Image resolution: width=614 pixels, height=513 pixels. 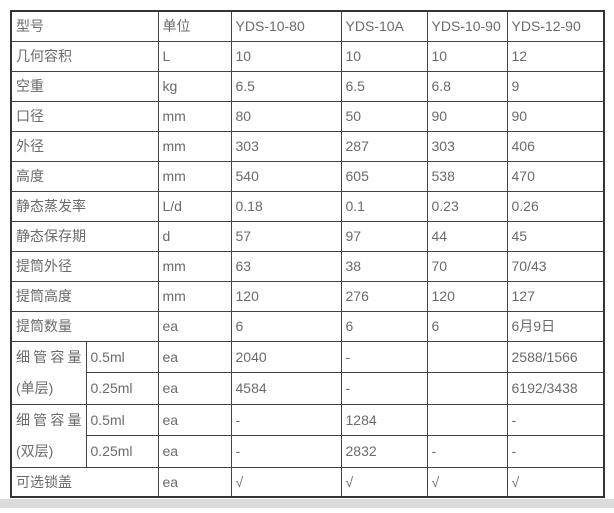 I want to click on table-row-canister-height: 提筒高度 mm 120 276 120 127, so click(x=307, y=296).